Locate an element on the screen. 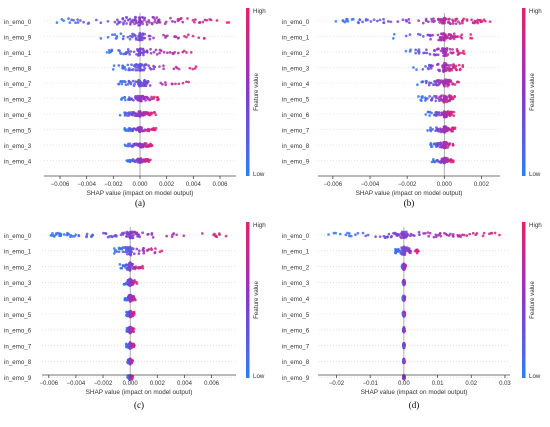 The width and height of the screenshot is (550, 427). feature-label: in_emo_9 is located at coordinates (296, 161).